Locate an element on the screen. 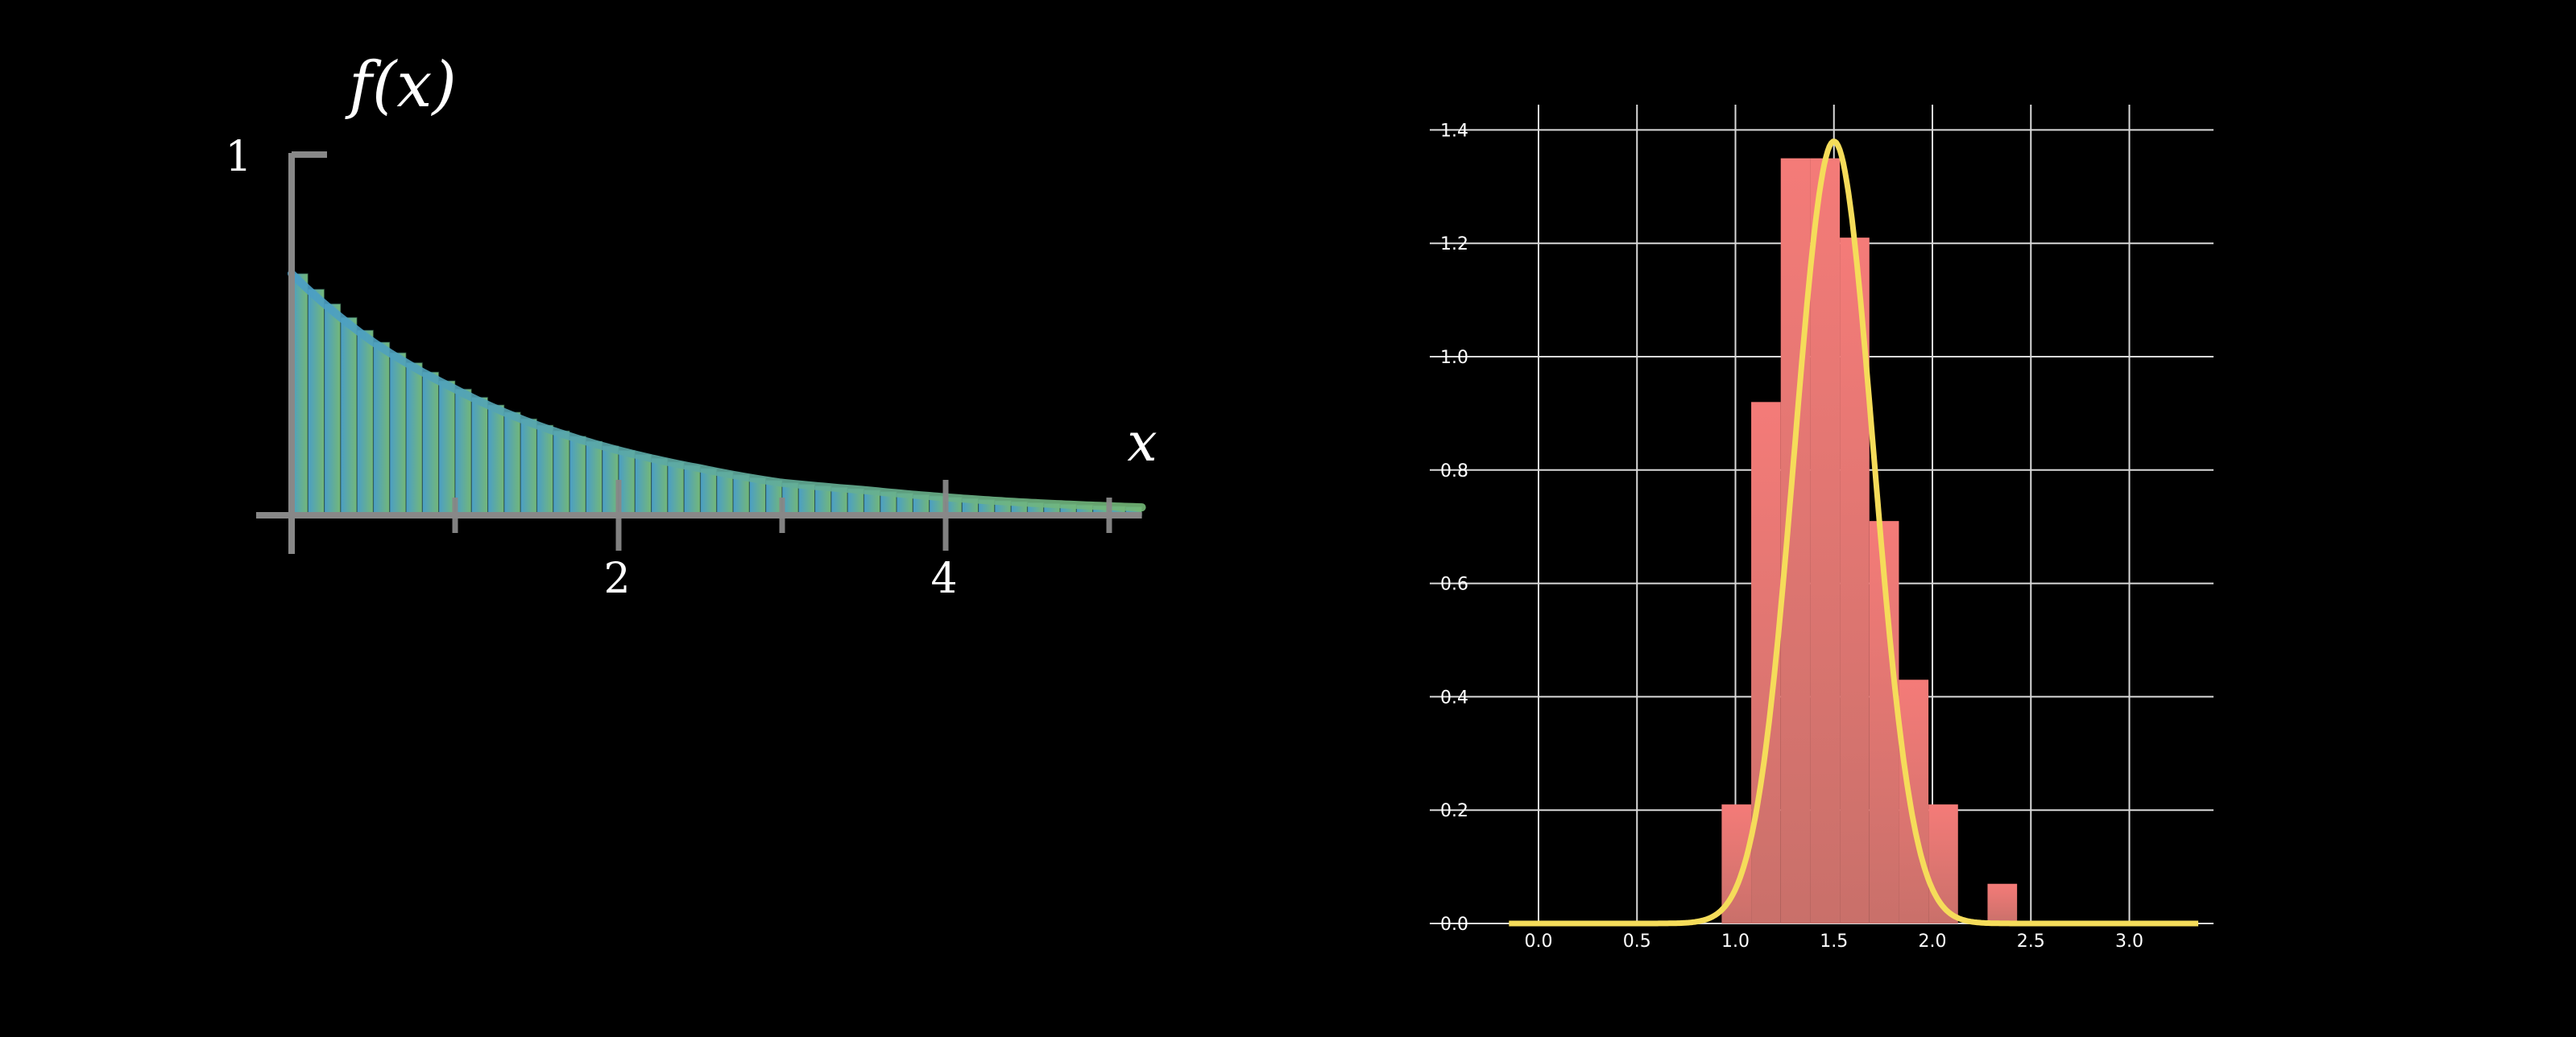  x-tick-labels: 0.0 0.5 1.0 1.5 2.0 2.5 3.0 is located at coordinates (1834, 942).